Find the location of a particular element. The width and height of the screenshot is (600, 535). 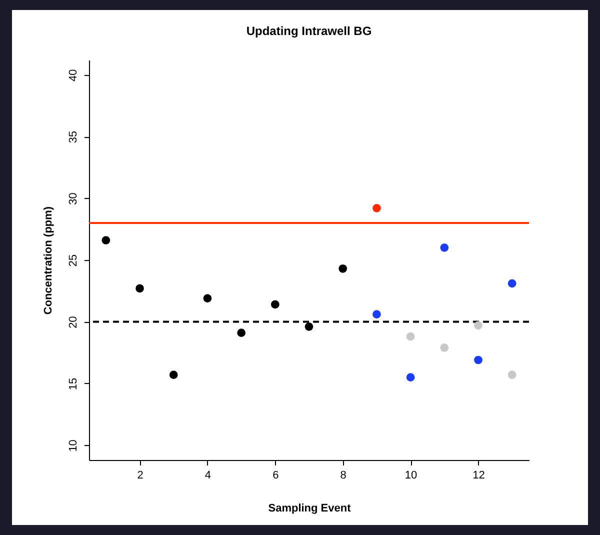

y-axis-title: Concentration (ppm) is located at coordinates (48, 260).